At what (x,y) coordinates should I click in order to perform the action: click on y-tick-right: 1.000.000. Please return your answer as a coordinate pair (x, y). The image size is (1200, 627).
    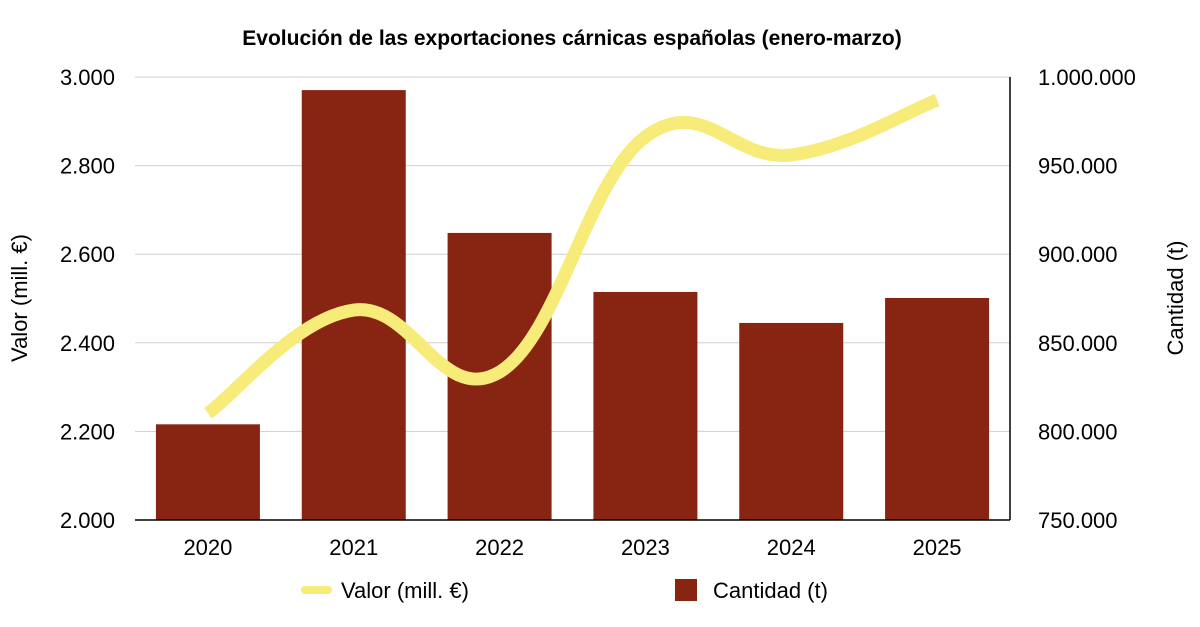
    Looking at the image, I should click on (1087, 77).